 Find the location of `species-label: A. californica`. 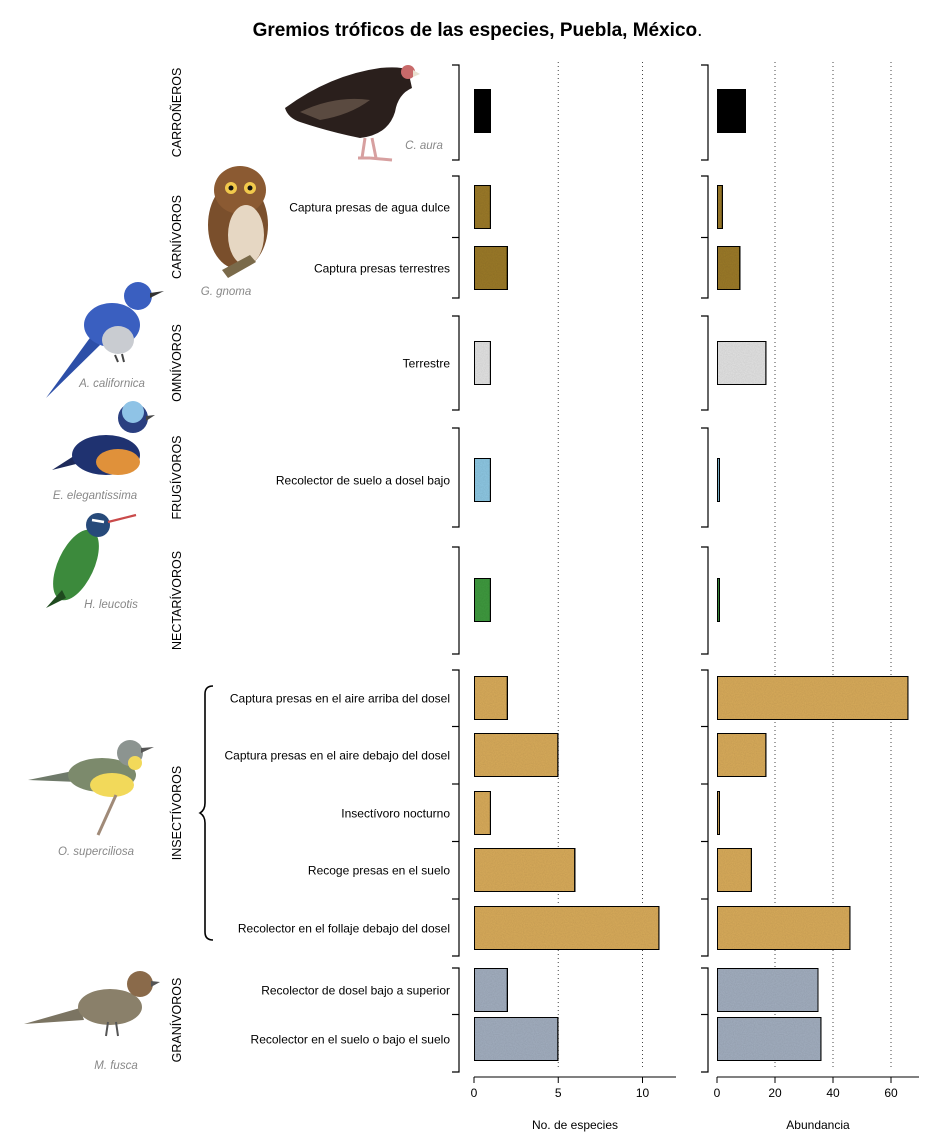

species-label: A. californica is located at coordinates (111, 384).